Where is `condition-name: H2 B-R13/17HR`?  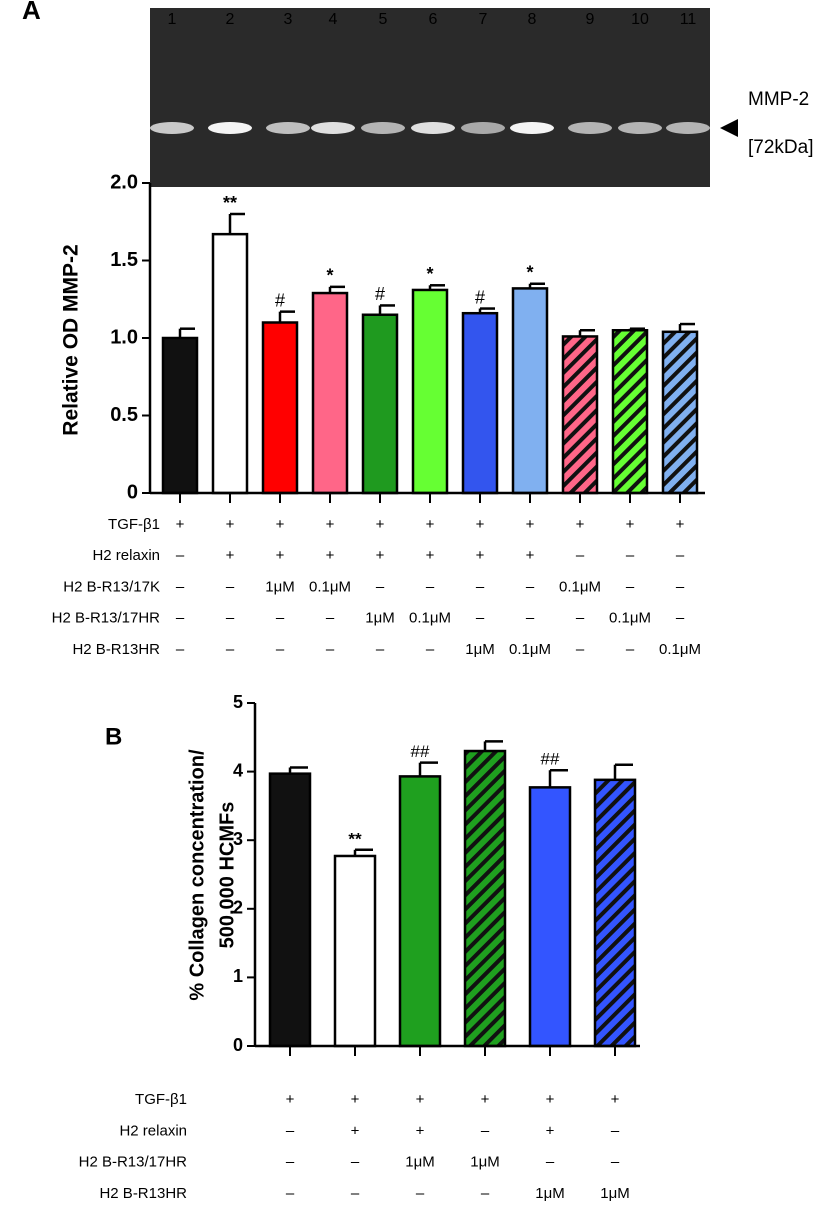
condition-name: H2 B-R13/17HR is located at coordinates (133, 1162).